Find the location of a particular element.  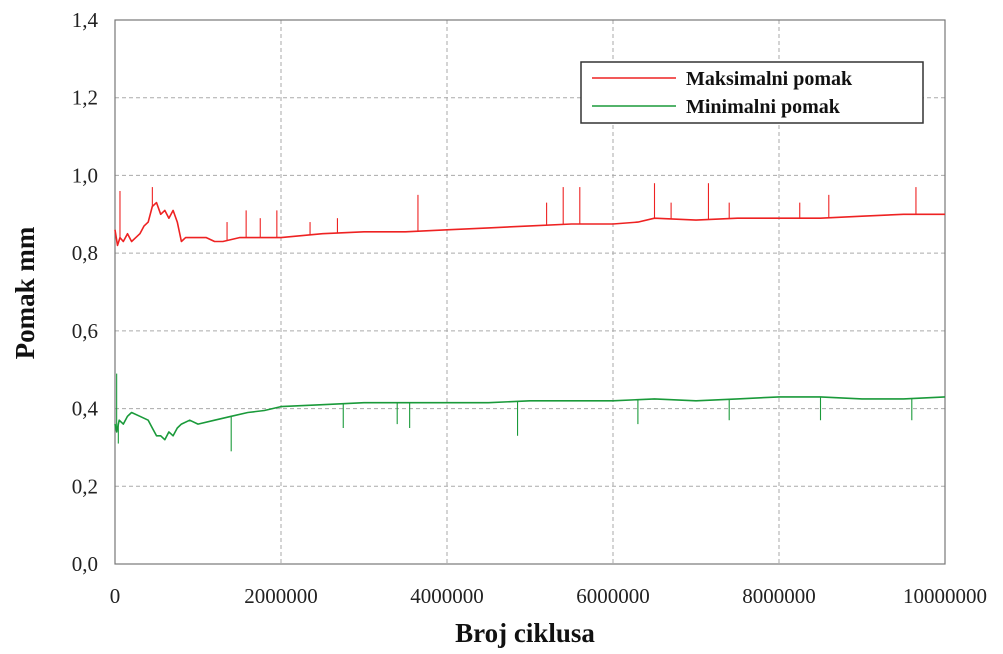

x-tick-label: 6000000 is located at coordinates (613, 596).